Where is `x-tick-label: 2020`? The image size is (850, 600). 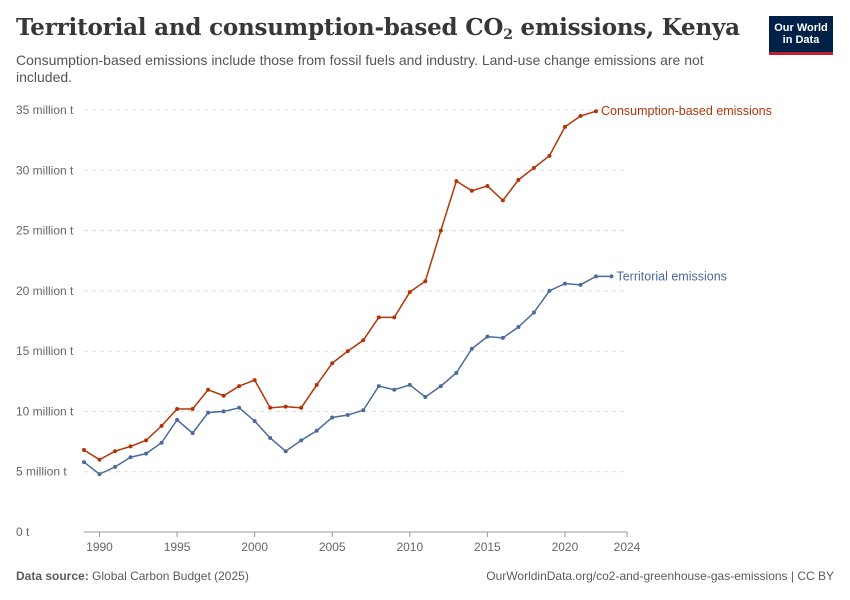 x-tick-label: 2020 is located at coordinates (565, 547).